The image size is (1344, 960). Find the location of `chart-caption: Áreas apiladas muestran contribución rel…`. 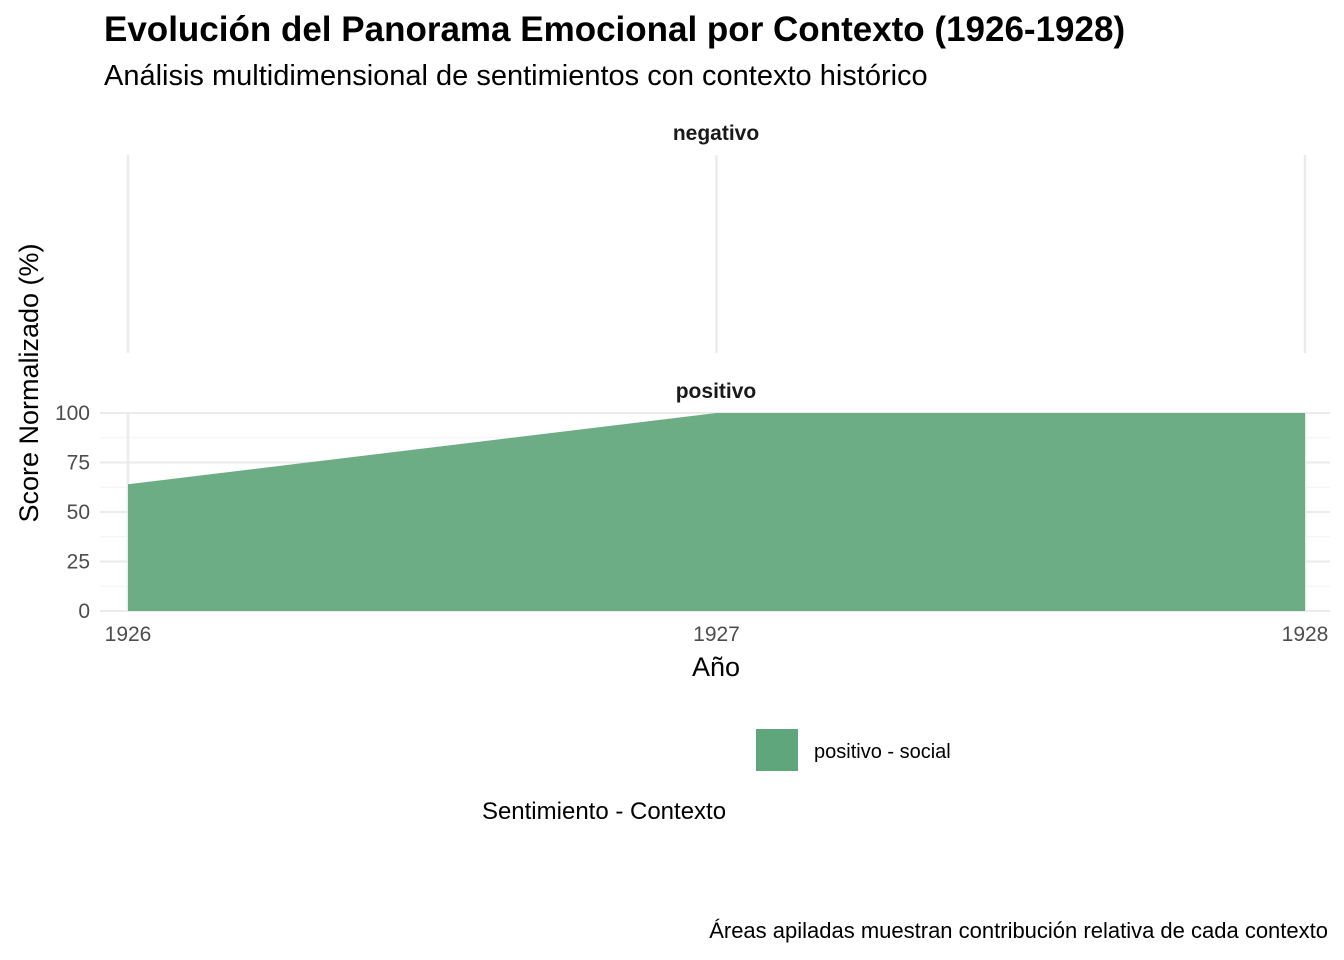

chart-caption: Áreas apiladas muestran contribución rel… is located at coordinates (1018, 930).